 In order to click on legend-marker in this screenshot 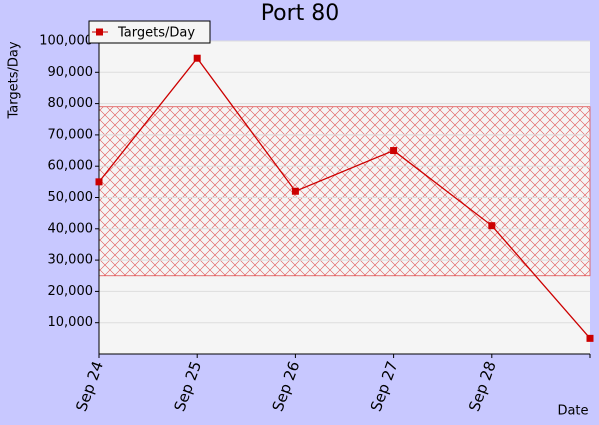, I will do `click(99, 32)`.